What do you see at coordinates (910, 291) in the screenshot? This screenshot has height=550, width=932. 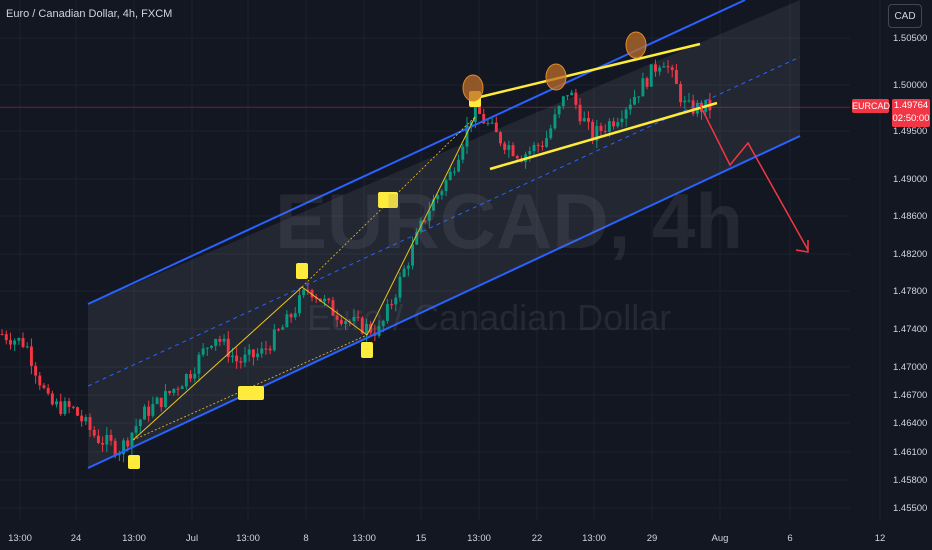 I see `y-tick-label: 1.47800` at bounding box center [910, 291].